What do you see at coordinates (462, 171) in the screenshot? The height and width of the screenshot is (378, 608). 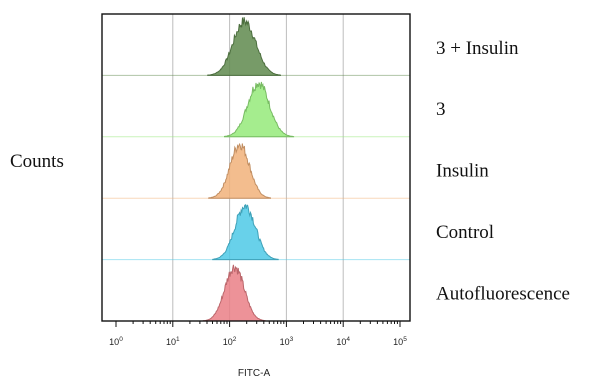 I see `series-label: Insulin` at bounding box center [462, 171].